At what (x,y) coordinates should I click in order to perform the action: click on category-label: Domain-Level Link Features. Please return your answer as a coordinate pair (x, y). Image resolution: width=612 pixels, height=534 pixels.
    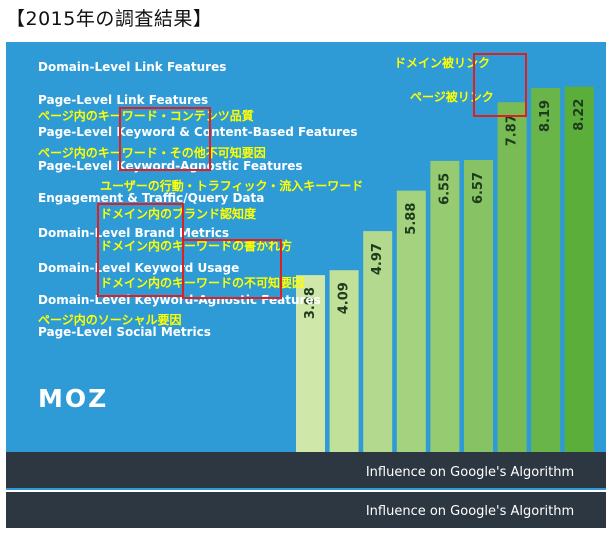
    Looking at the image, I should click on (132, 67).